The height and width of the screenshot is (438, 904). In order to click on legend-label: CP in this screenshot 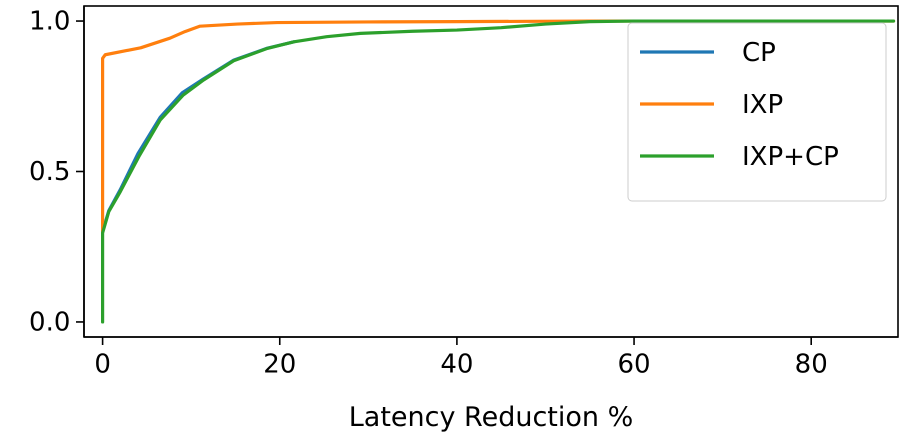, I will do `click(759, 53)`.